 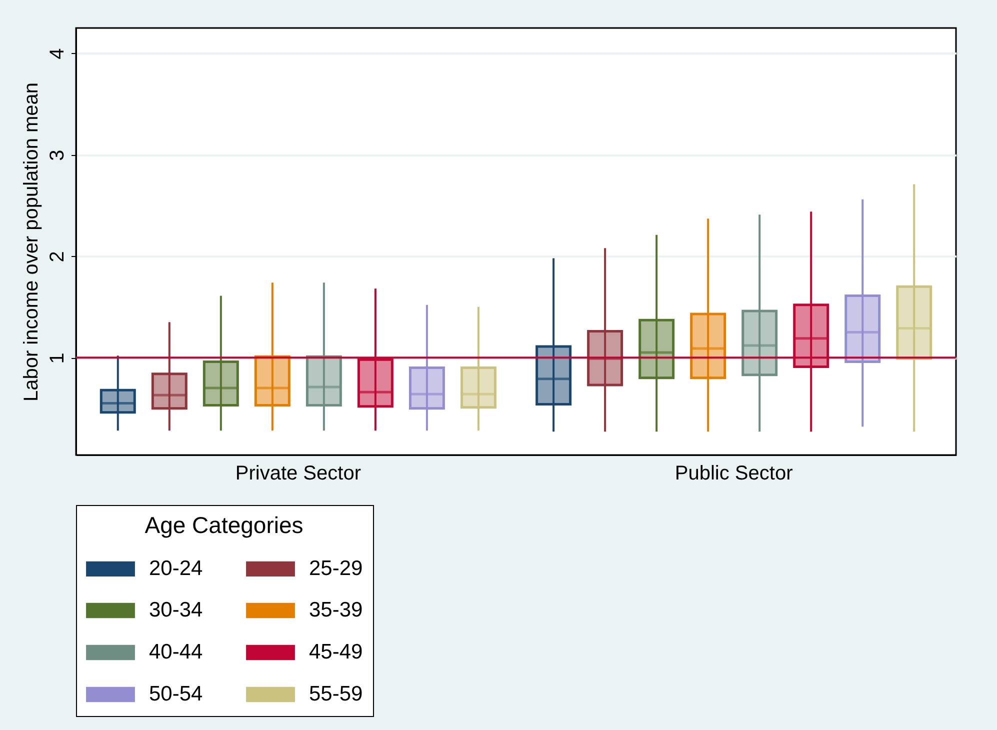 What do you see at coordinates (176, 568) in the screenshot?
I see `legend-label: 20-24` at bounding box center [176, 568].